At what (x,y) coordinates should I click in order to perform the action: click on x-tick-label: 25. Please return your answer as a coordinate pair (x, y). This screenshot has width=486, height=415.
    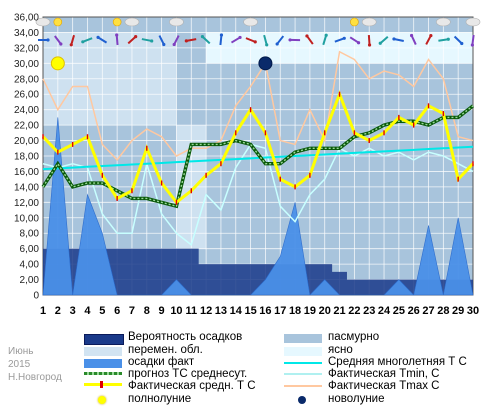
    Looking at the image, I should click on (399, 311).